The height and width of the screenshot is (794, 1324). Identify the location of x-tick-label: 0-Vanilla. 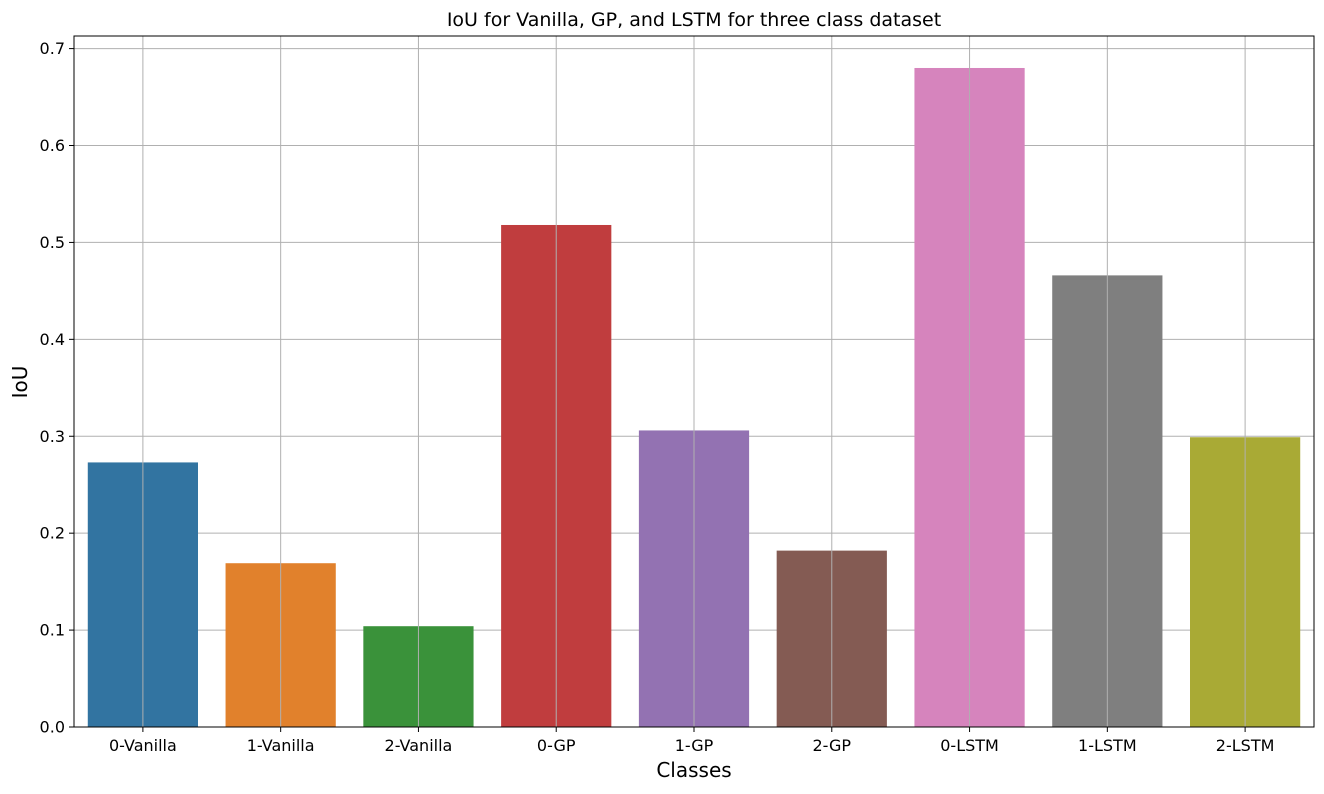
(143, 745).